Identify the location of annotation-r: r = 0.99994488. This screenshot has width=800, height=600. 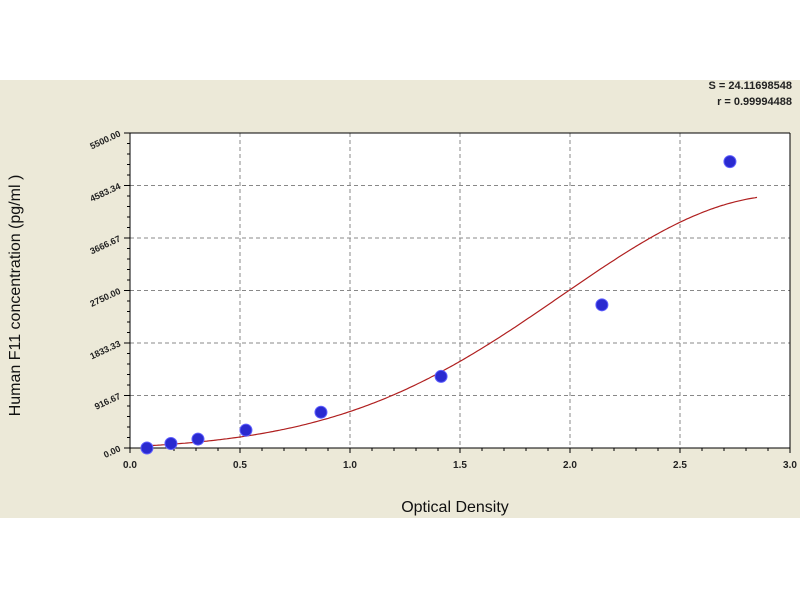
(754, 102).